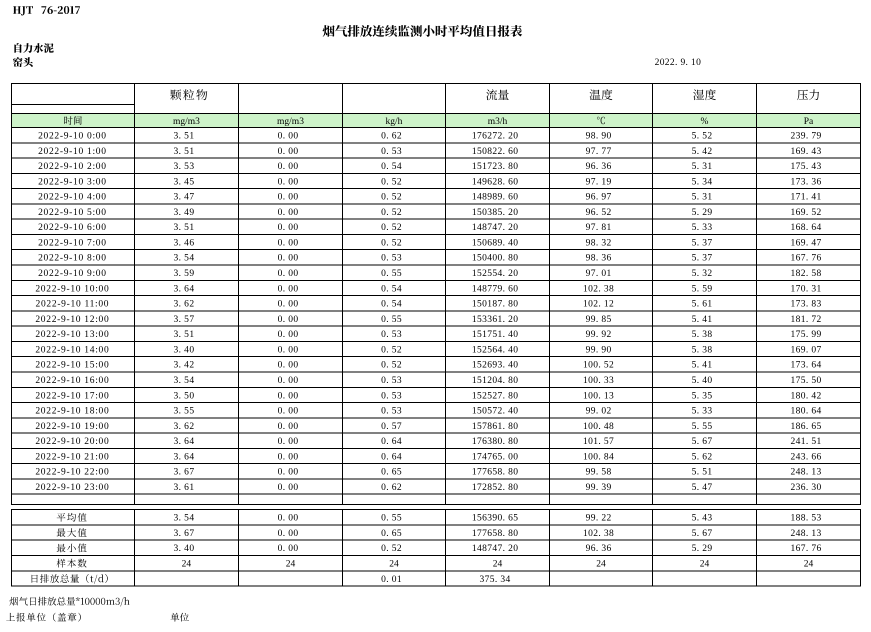 This screenshot has width=871, height=632. I want to click on svg-text: 167. 76, so click(806, 549).